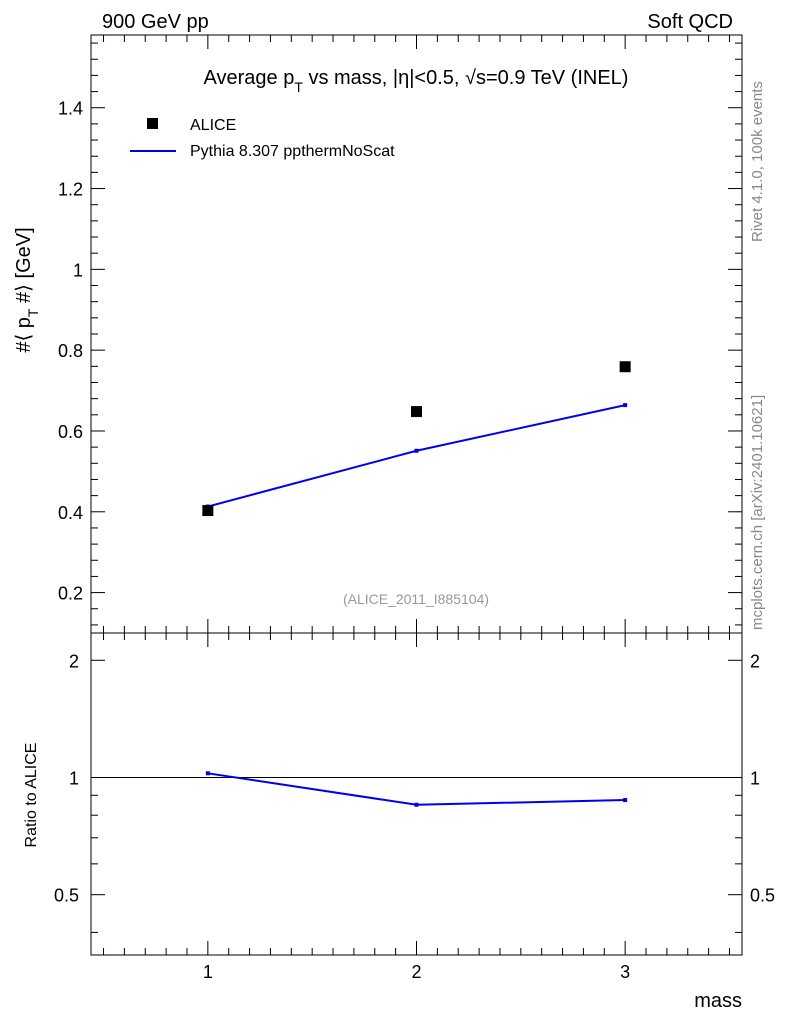 This screenshot has height=1024, width=786. I want to click on y-tick-label: 1.2, so click(70, 190).